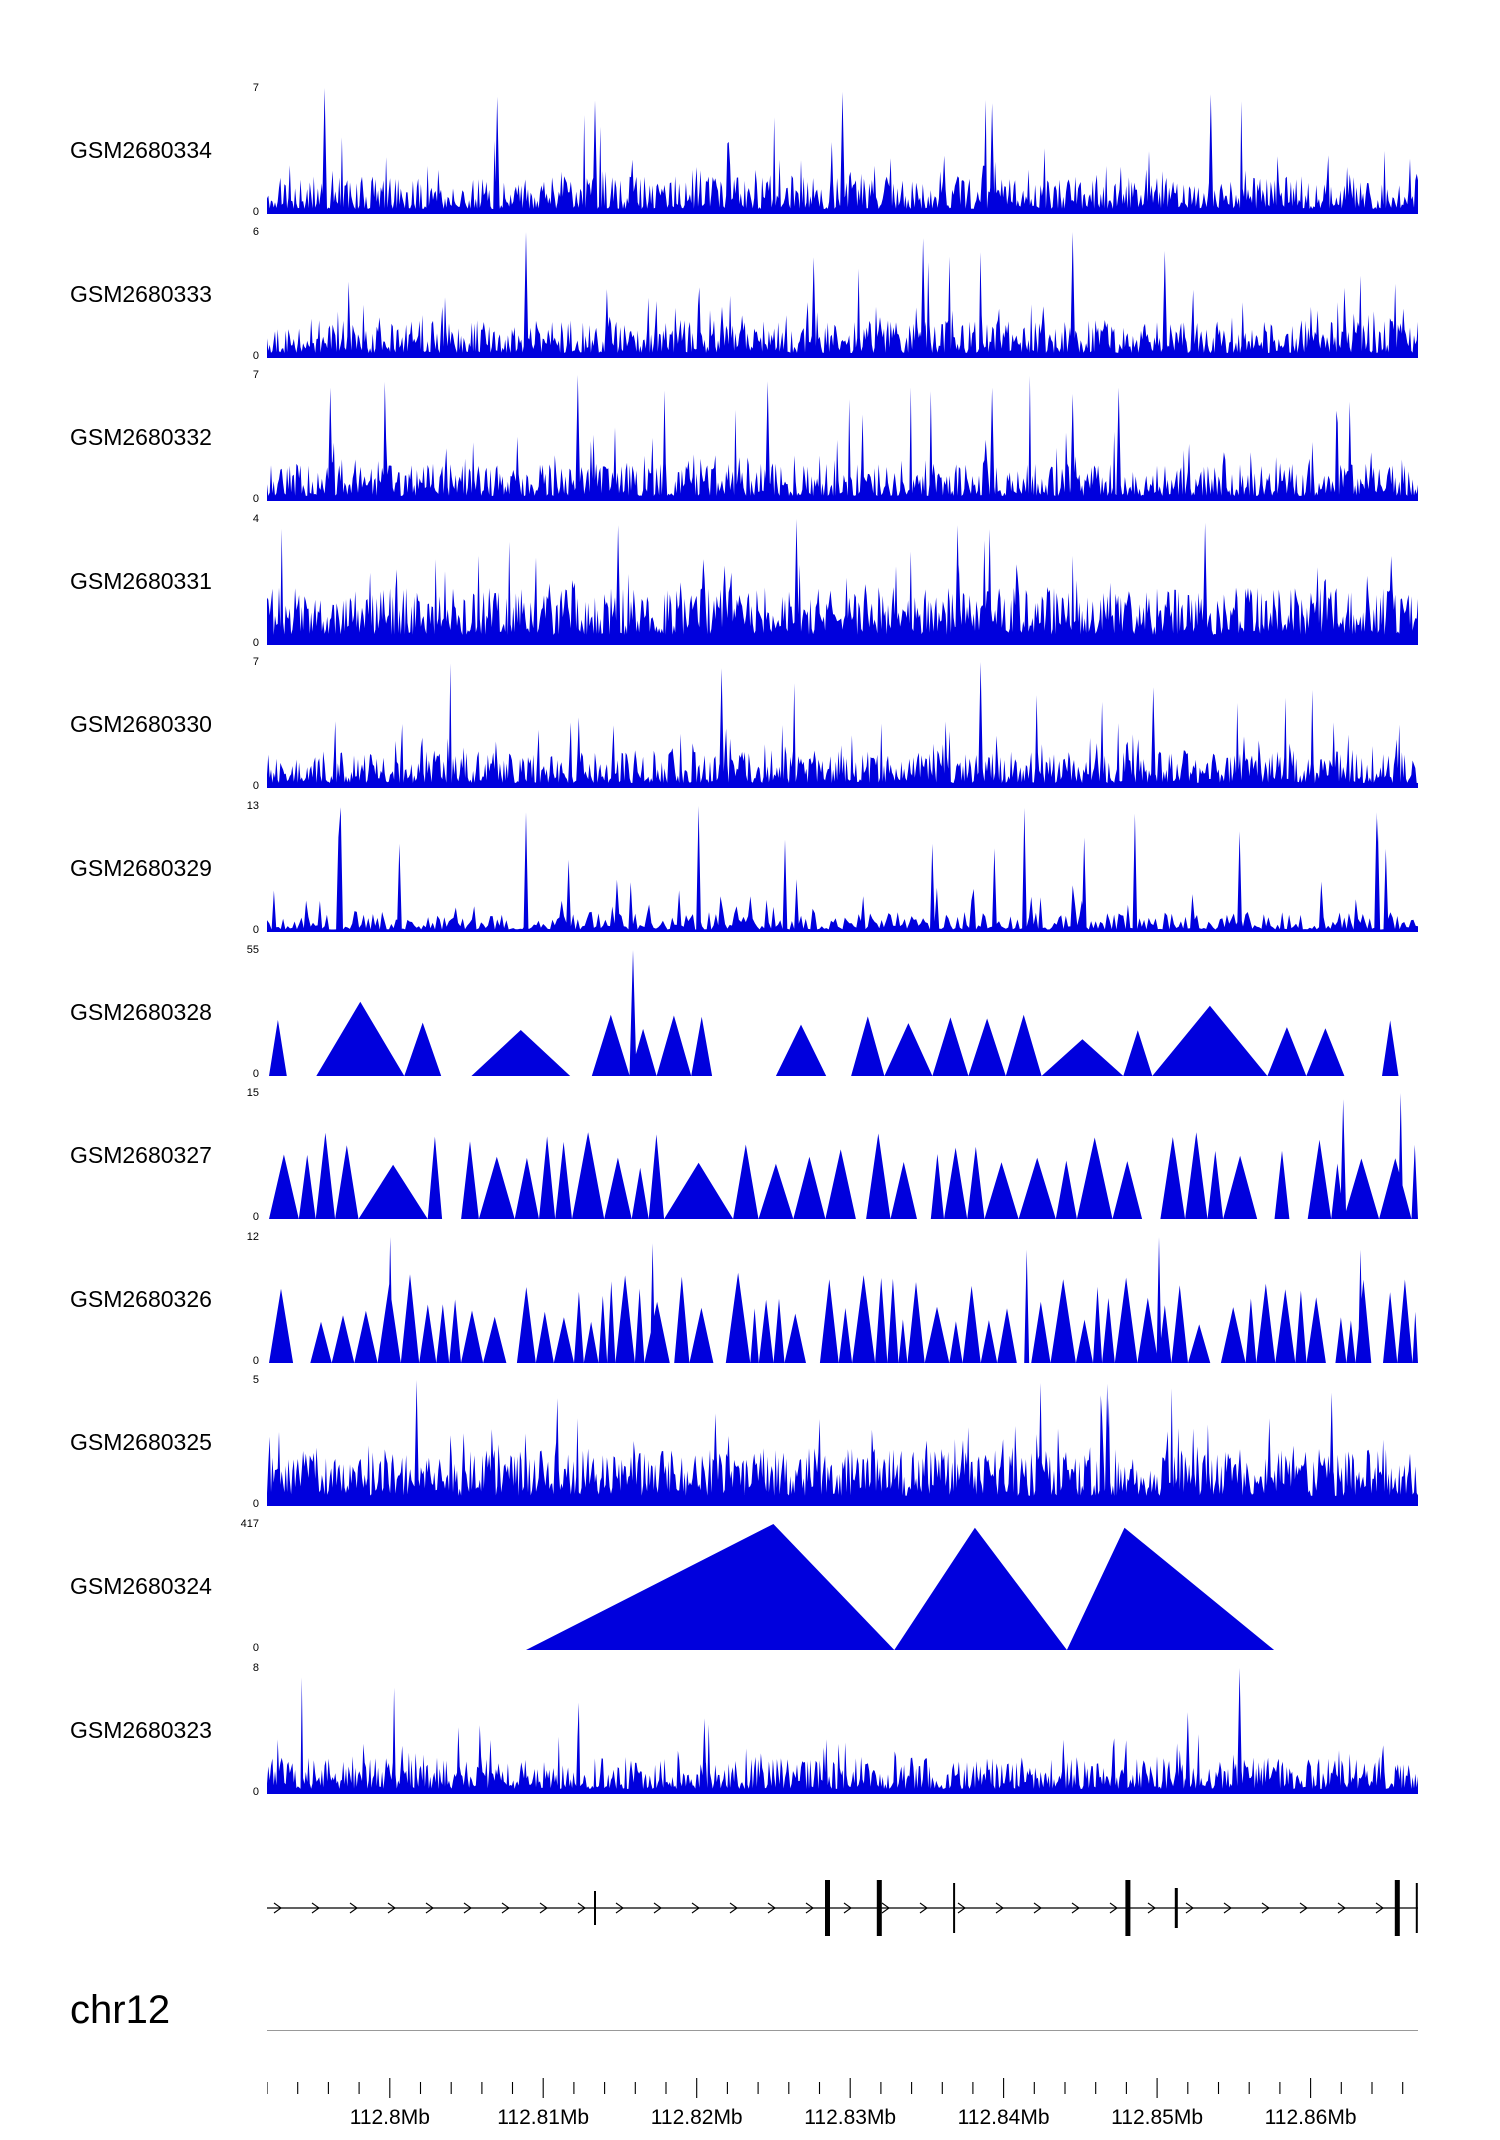  I want to click on track-ymax-label: 6, so click(255, 231).